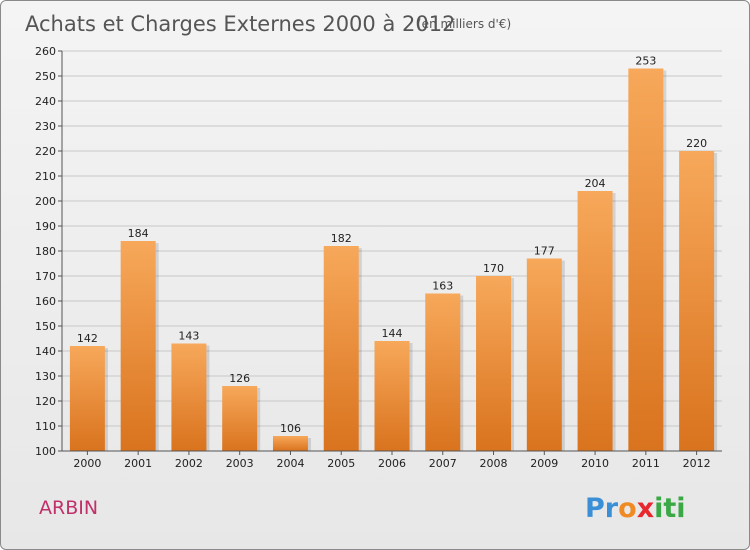 Image resolution: width=750 pixels, height=550 pixels. What do you see at coordinates (45, 426) in the screenshot?
I see `y-tick-label: 110` at bounding box center [45, 426].